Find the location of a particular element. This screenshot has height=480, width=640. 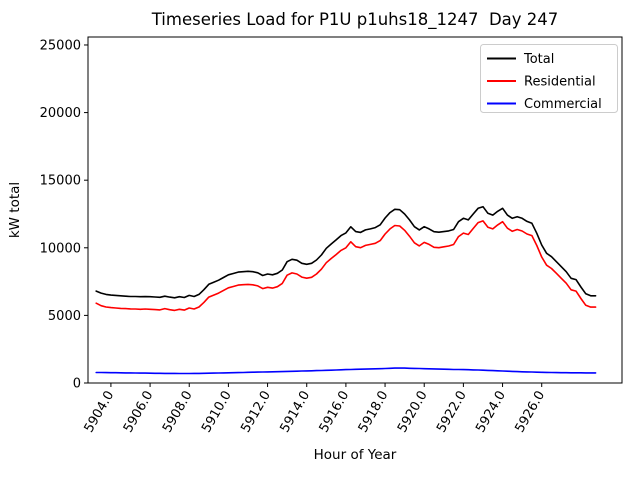

y-tick-label: 10000 is located at coordinates (60, 248).